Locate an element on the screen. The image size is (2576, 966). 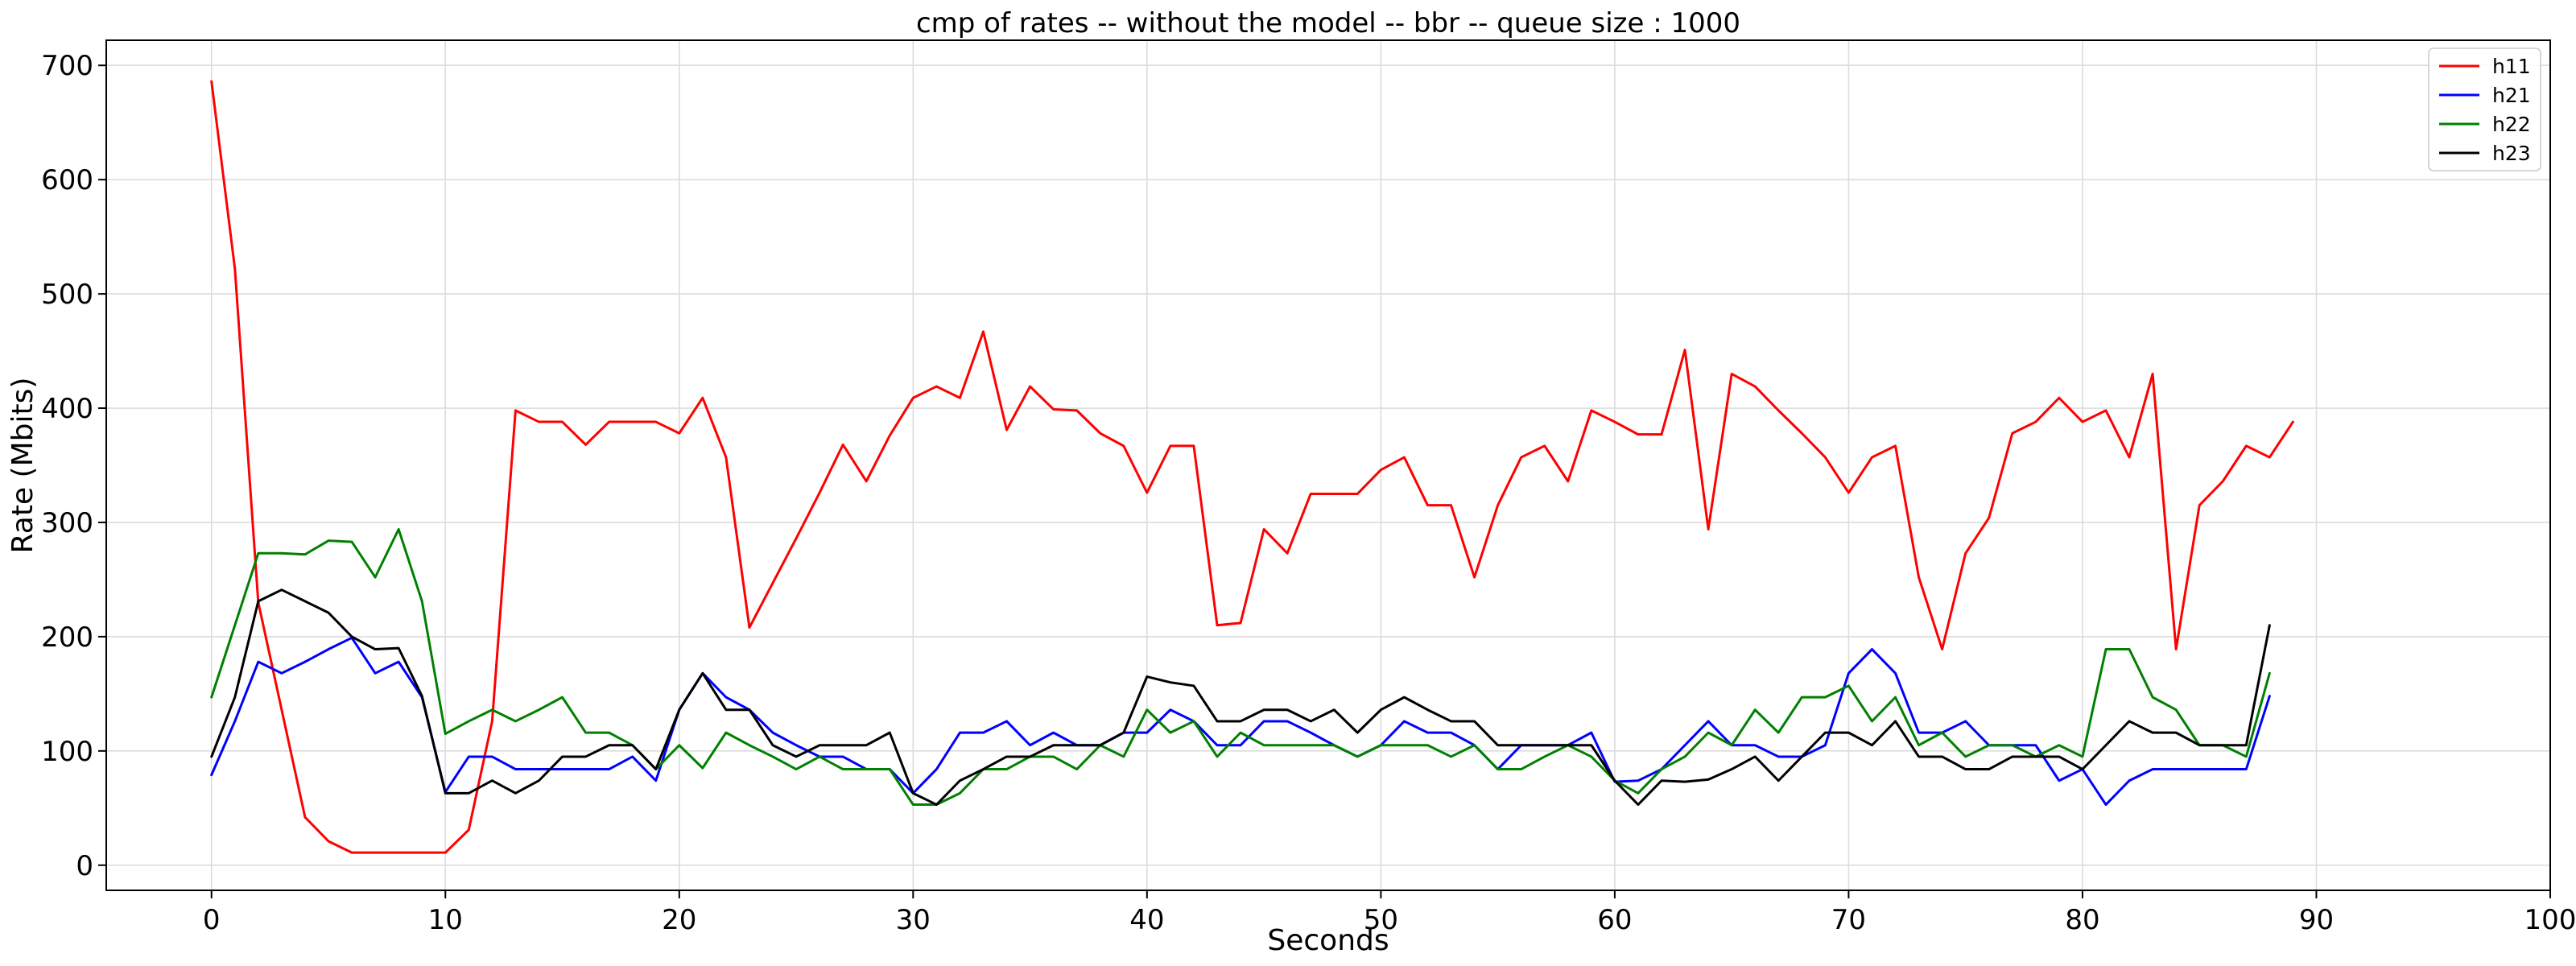
legend-items: h11 h21 h22 h23 is located at coordinates (2485, 110).